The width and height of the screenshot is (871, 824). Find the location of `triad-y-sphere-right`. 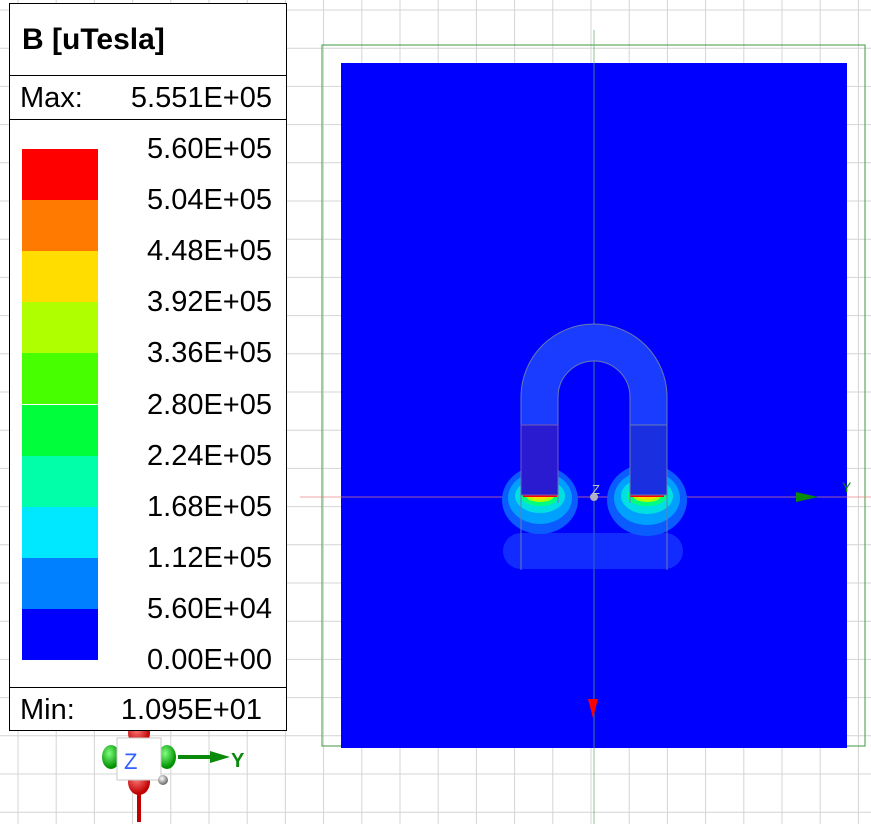

triad-y-sphere-right is located at coordinates (167, 757).